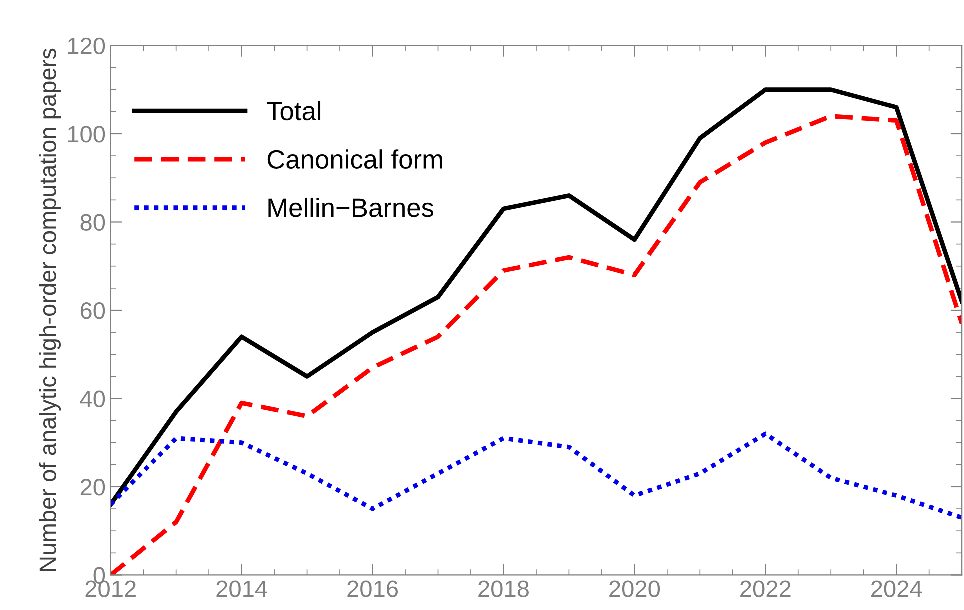 The image size is (964, 610). What do you see at coordinates (87, 134) in the screenshot?
I see `y-tick-label: 100` at bounding box center [87, 134].